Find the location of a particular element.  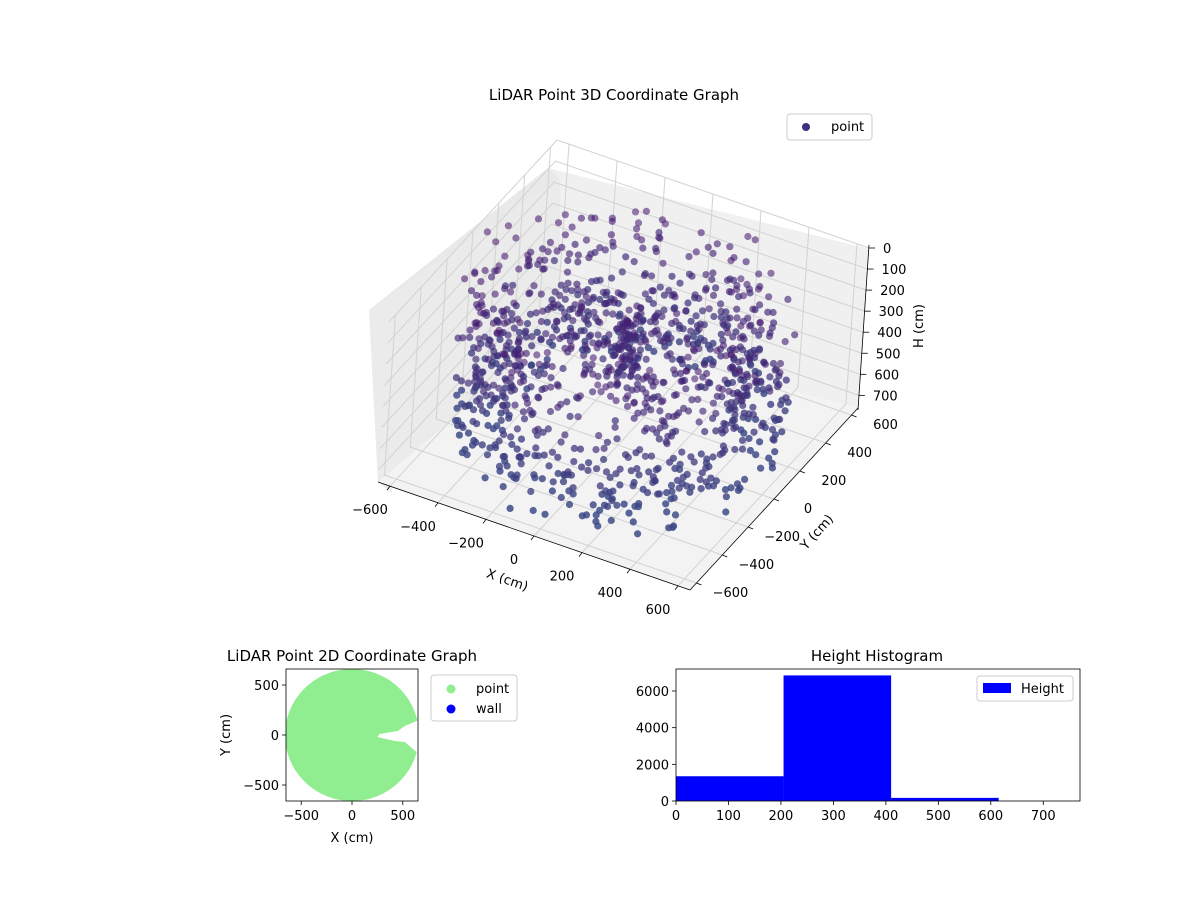

legend-2d-label-point: point is located at coordinates (492, 689).